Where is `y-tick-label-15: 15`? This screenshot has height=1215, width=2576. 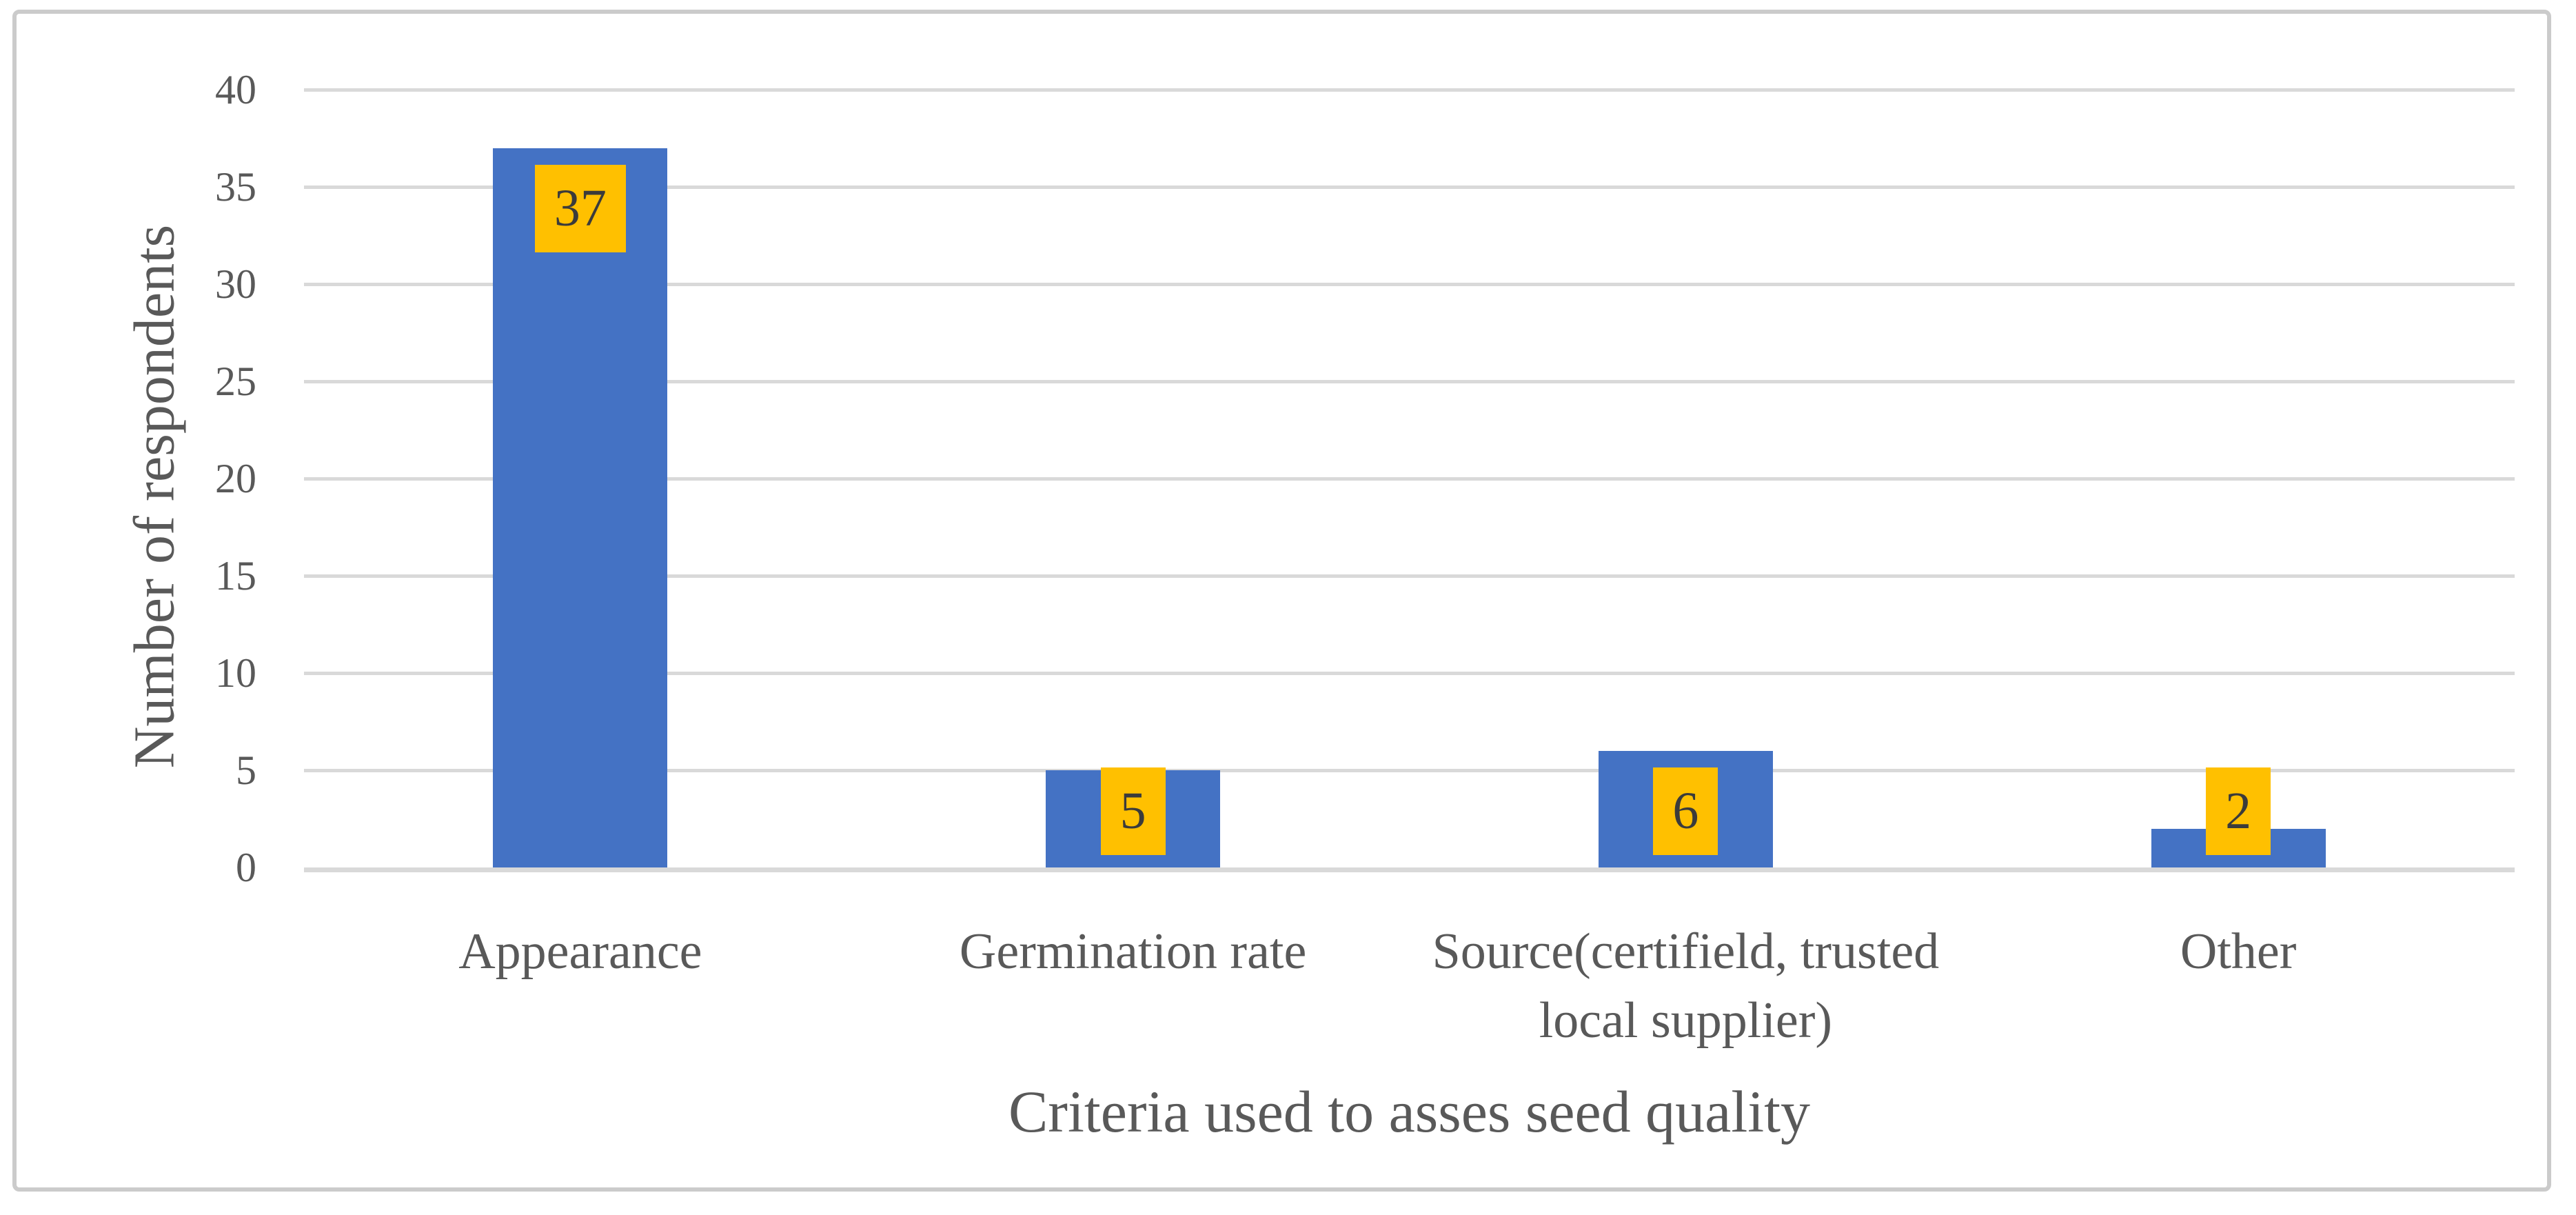
y-tick-label-15: 15 is located at coordinates (235, 576).